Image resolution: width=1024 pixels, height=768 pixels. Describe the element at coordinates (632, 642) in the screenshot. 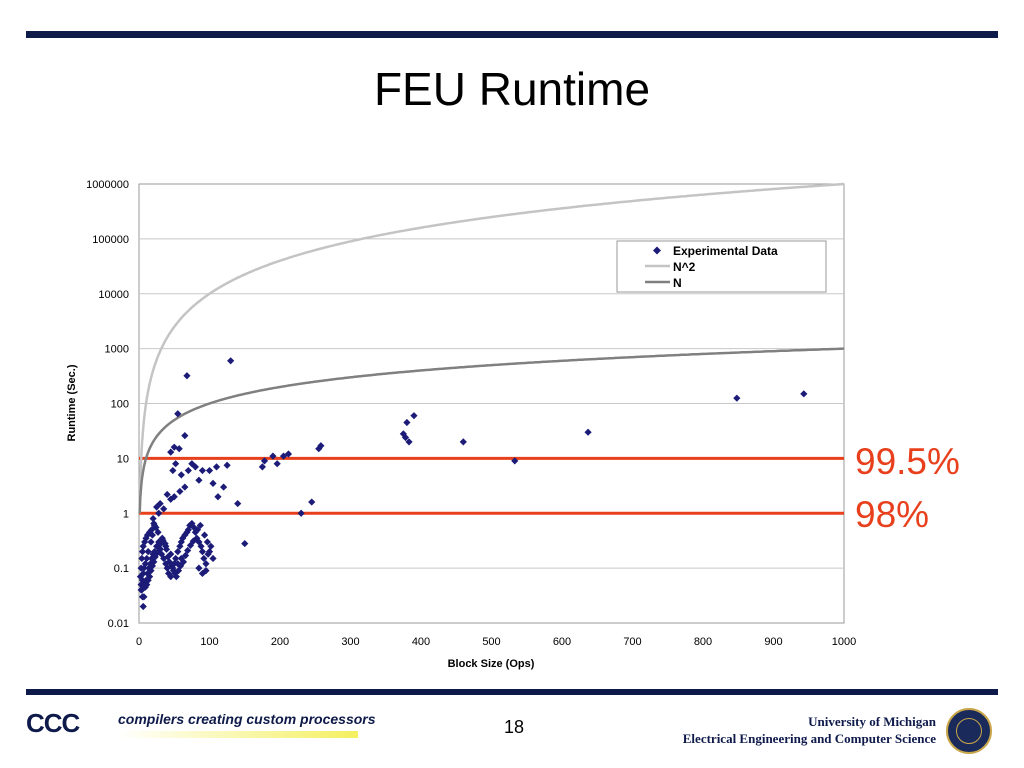

I see `x-tick-label: 700` at that location.